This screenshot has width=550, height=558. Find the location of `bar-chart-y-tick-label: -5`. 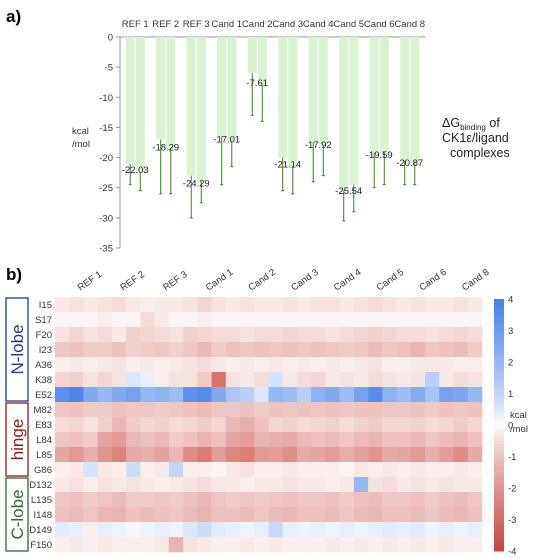

bar-chart-y-tick-label: -5 is located at coordinates (109, 68).